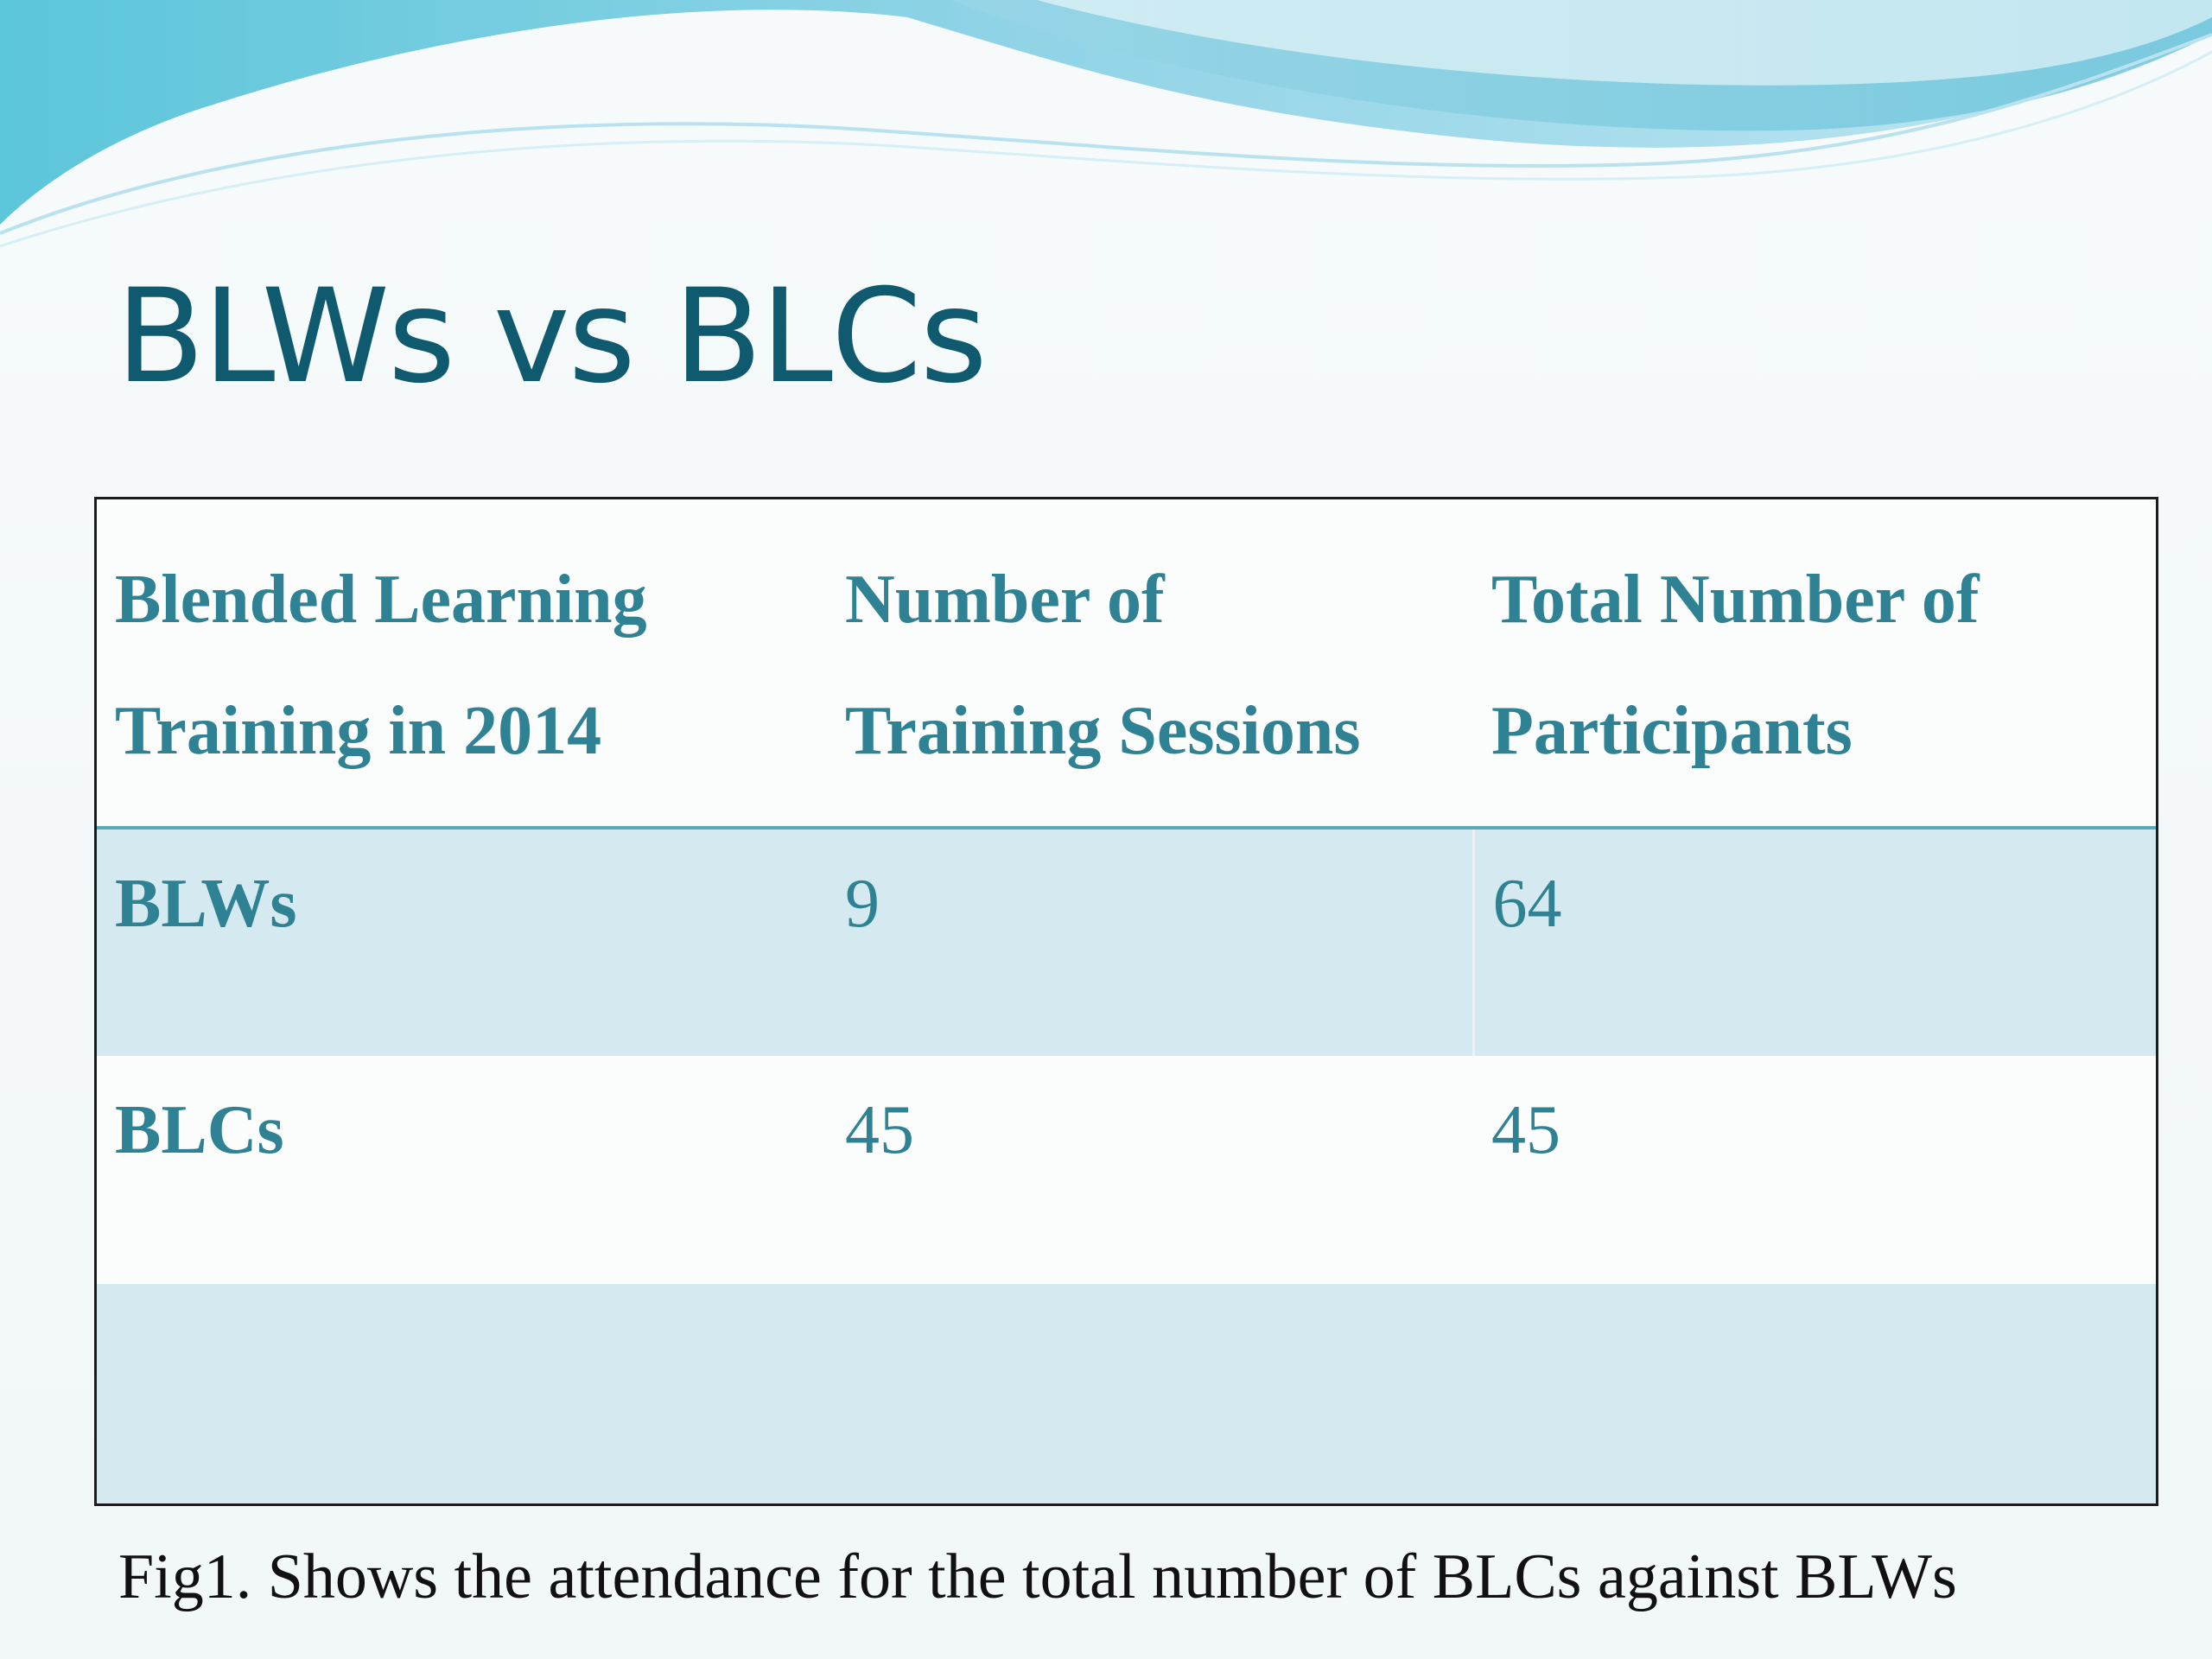 The image size is (2212, 1659). Describe the element at coordinates (1005, 600) in the screenshot. I see `header-sessions-line1: Number of` at that location.